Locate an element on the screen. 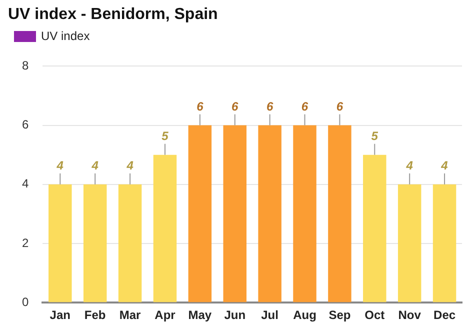 The height and width of the screenshot is (331, 474). x-tick-label: Dec is located at coordinates (445, 315).